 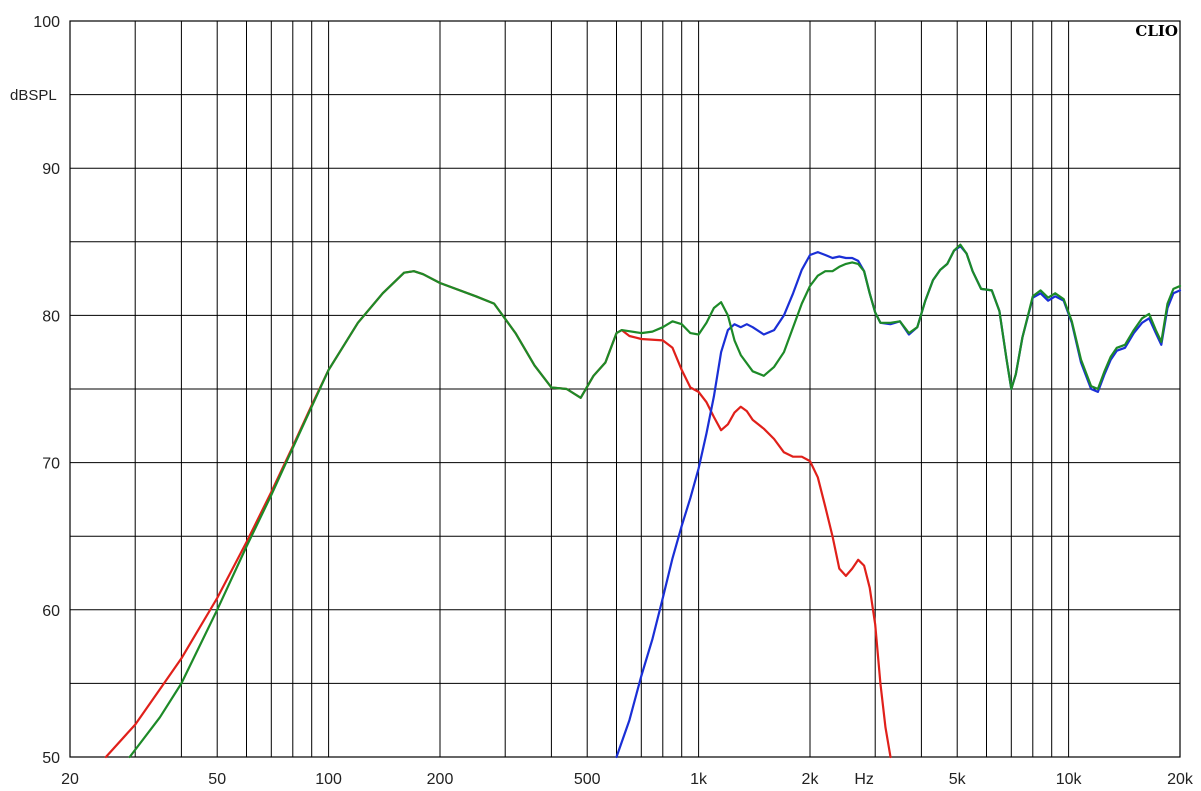 What do you see at coordinates (328, 779) in the screenshot?
I see `x-tick-label: 100` at bounding box center [328, 779].